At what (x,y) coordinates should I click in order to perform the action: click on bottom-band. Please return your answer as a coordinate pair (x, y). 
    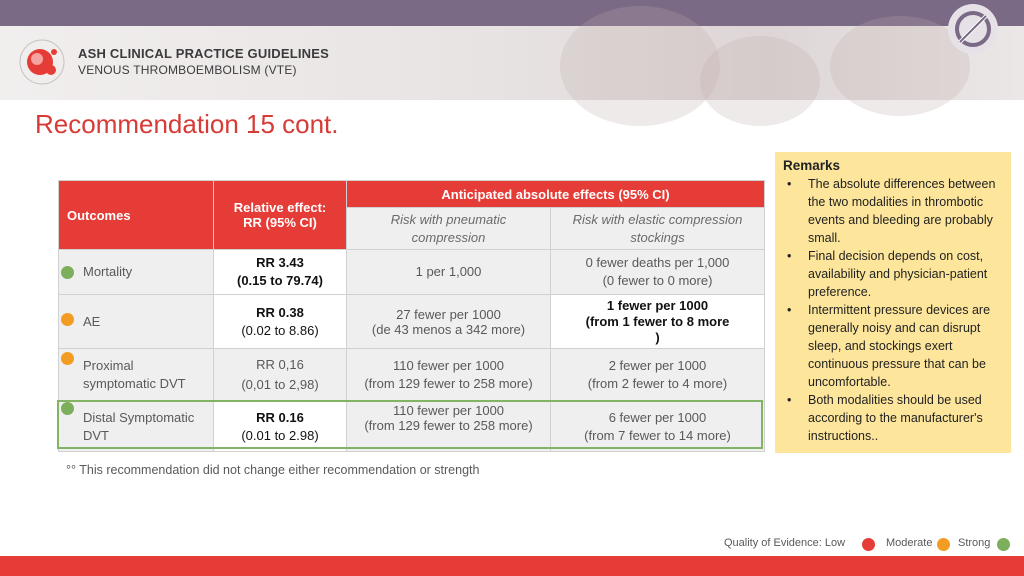
    Looking at the image, I should click on (512, 566).